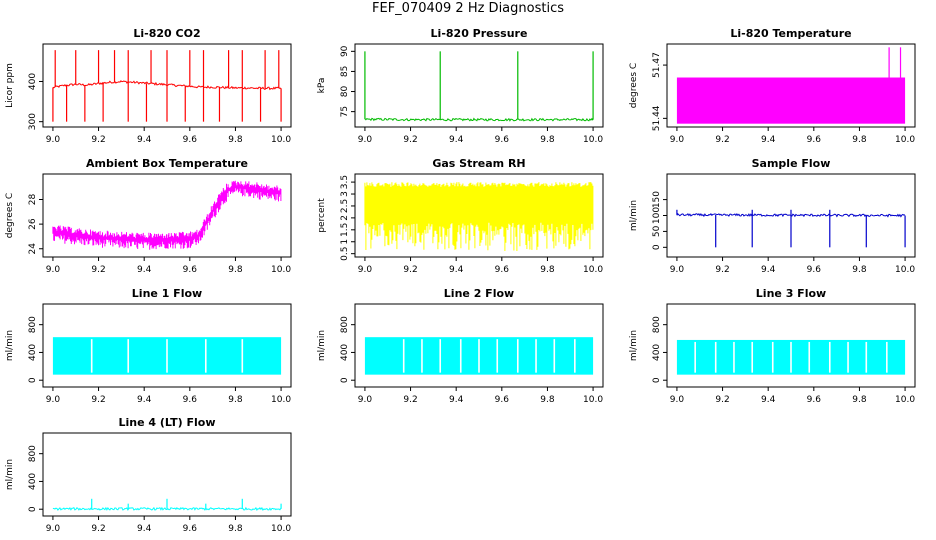 The image size is (936, 540). I want to click on chart-line-4-lt-flow-ytick-label-1: 400, so click(33, 481).